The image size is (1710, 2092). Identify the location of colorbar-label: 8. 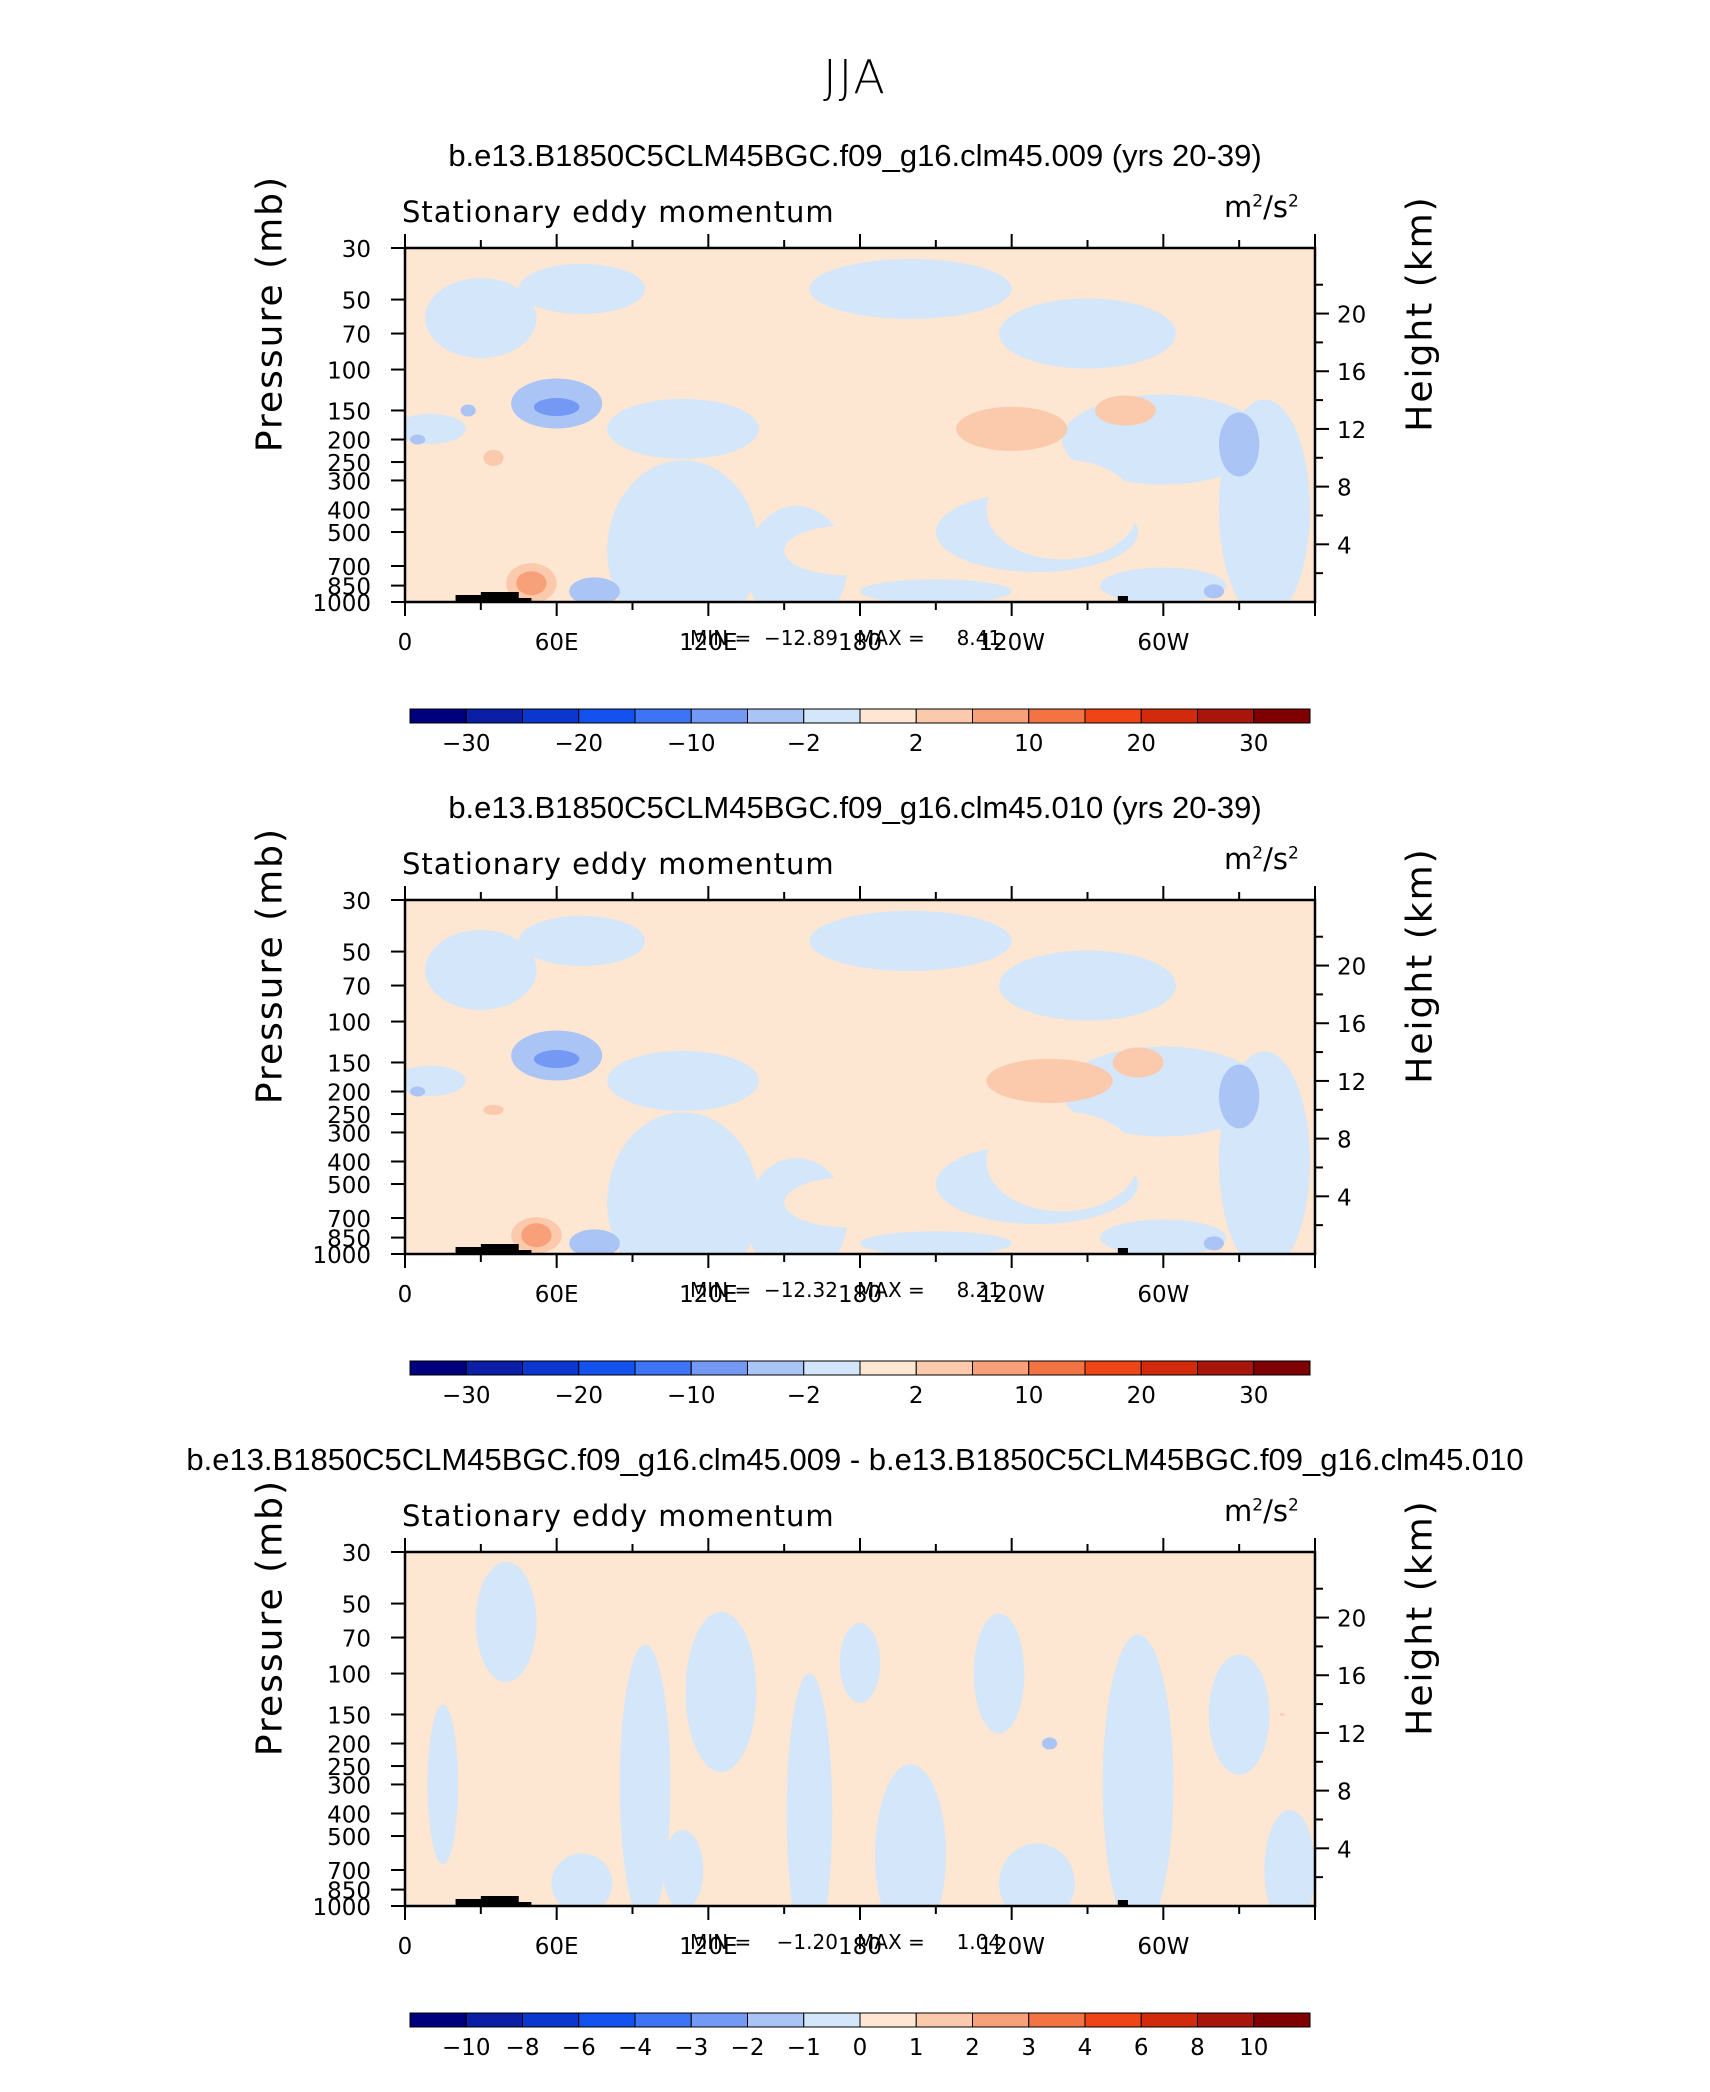
(1197, 2048).